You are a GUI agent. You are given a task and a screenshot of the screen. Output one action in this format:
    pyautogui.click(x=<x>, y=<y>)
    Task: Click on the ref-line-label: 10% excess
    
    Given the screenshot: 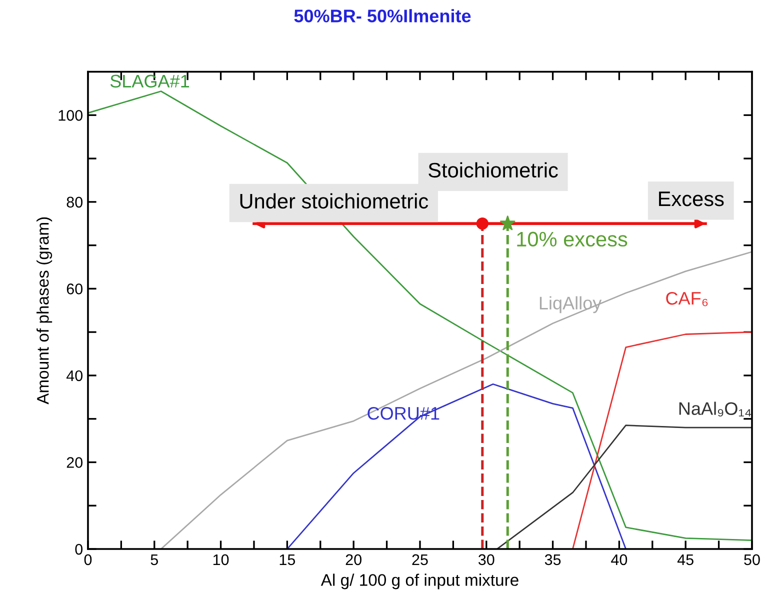 What is the action you would take?
    pyautogui.click(x=572, y=239)
    